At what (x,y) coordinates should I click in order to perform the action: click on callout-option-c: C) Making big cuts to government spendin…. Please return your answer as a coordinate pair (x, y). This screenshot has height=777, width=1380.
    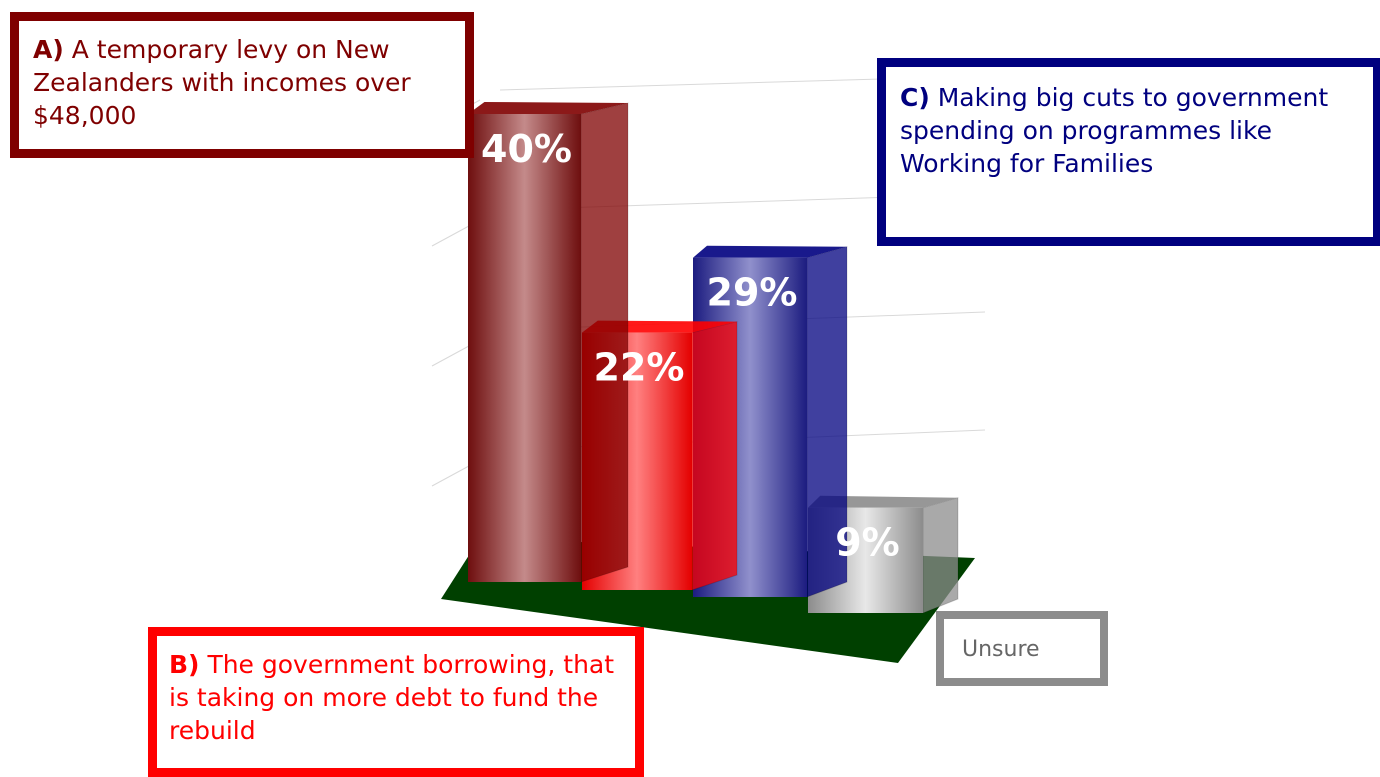
    Looking at the image, I should click on (1128, 152).